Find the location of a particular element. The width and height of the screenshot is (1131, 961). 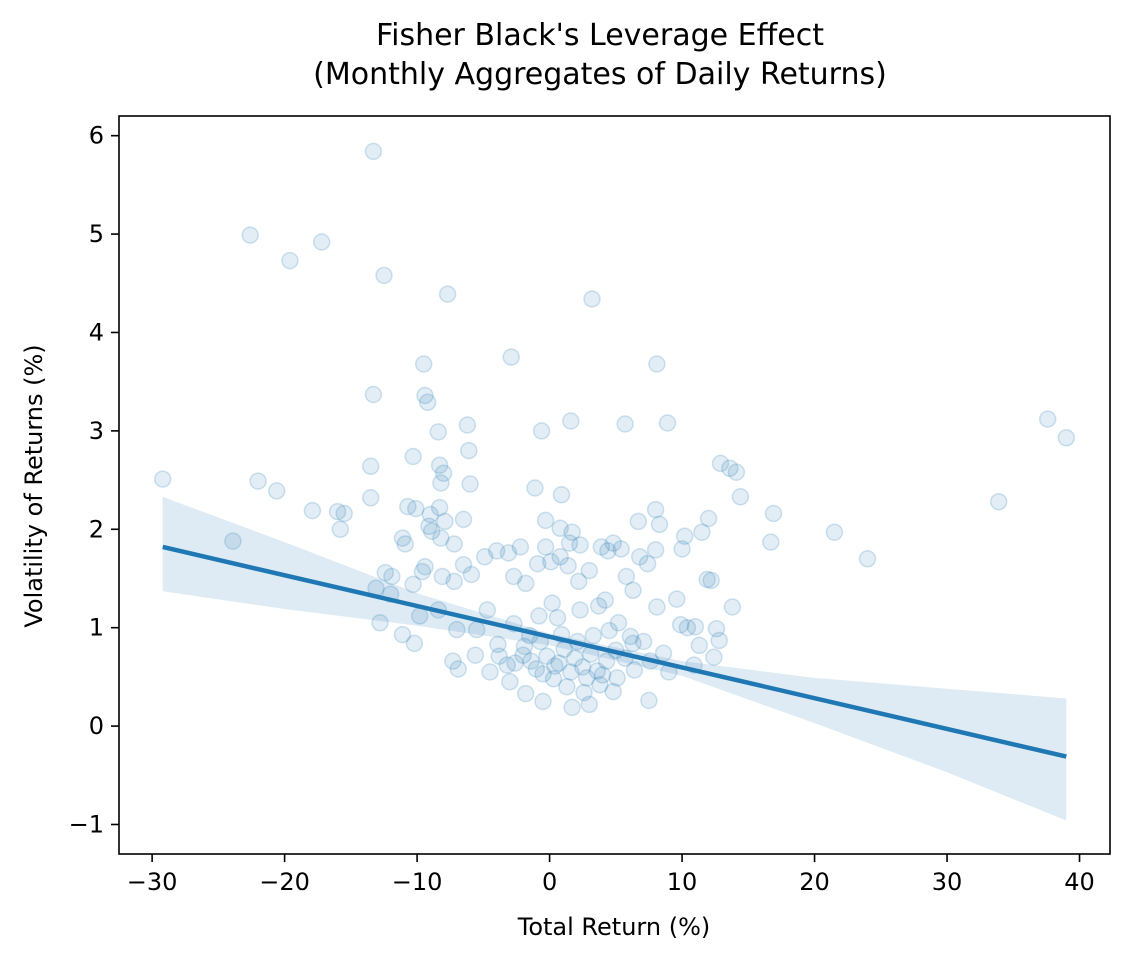

y-axis: −1 0 1 2 3 4 5 6 is located at coordinates (94, 480).